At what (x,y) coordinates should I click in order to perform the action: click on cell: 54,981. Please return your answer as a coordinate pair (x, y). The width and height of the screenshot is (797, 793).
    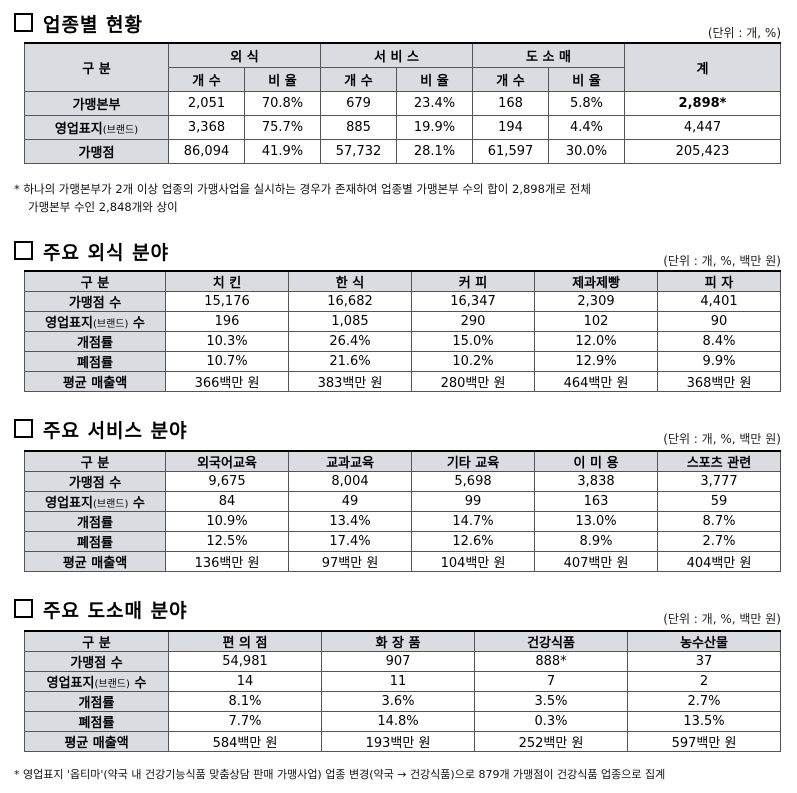
    Looking at the image, I should click on (245, 661).